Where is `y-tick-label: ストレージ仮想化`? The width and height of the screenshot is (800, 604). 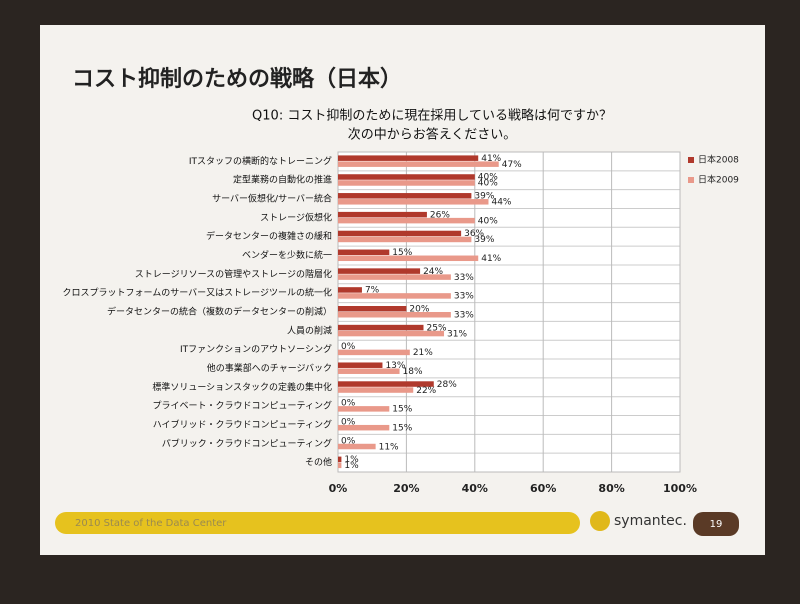 y-tick-label: ストレージ仮想化 is located at coordinates (296, 217).